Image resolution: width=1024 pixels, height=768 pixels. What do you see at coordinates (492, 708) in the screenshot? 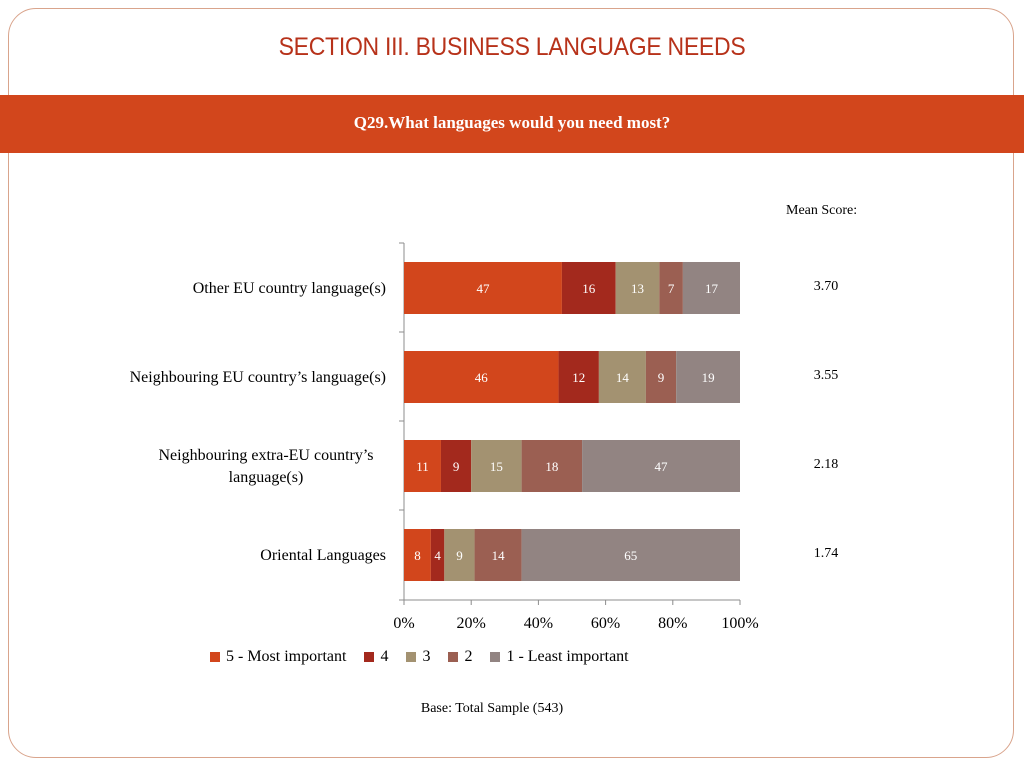
I see `base-text: Base: Total Sample (543)` at bounding box center [492, 708].